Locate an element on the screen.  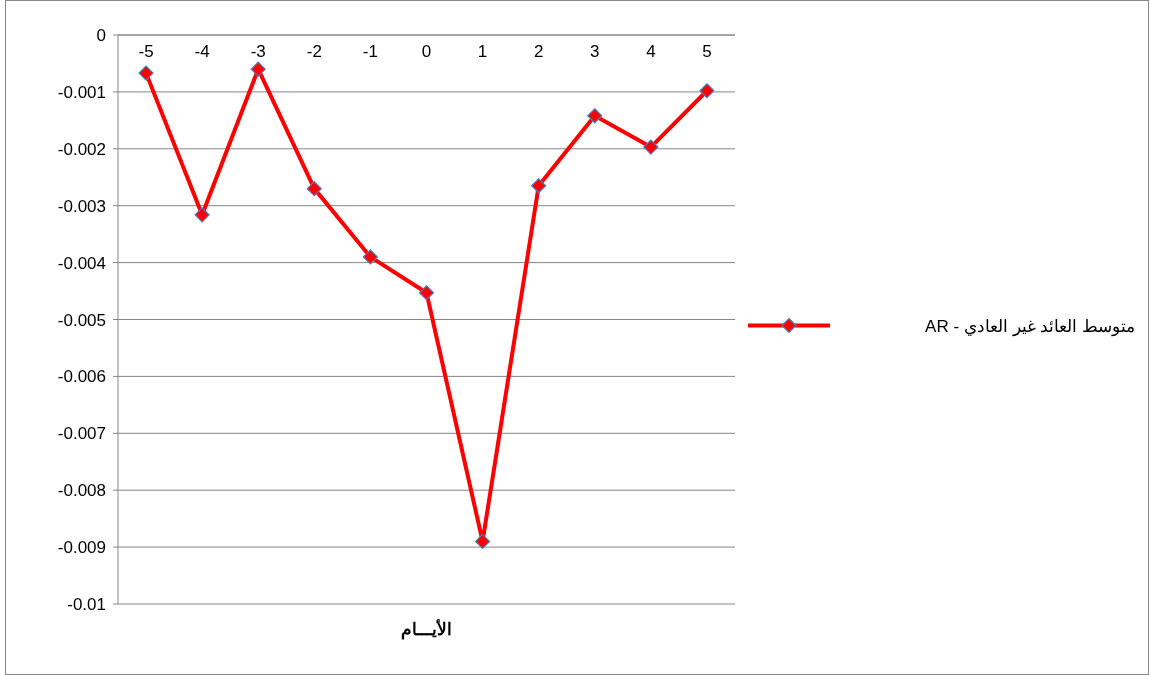
y-tick-label: -0.008 is located at coordinates (81, 491).